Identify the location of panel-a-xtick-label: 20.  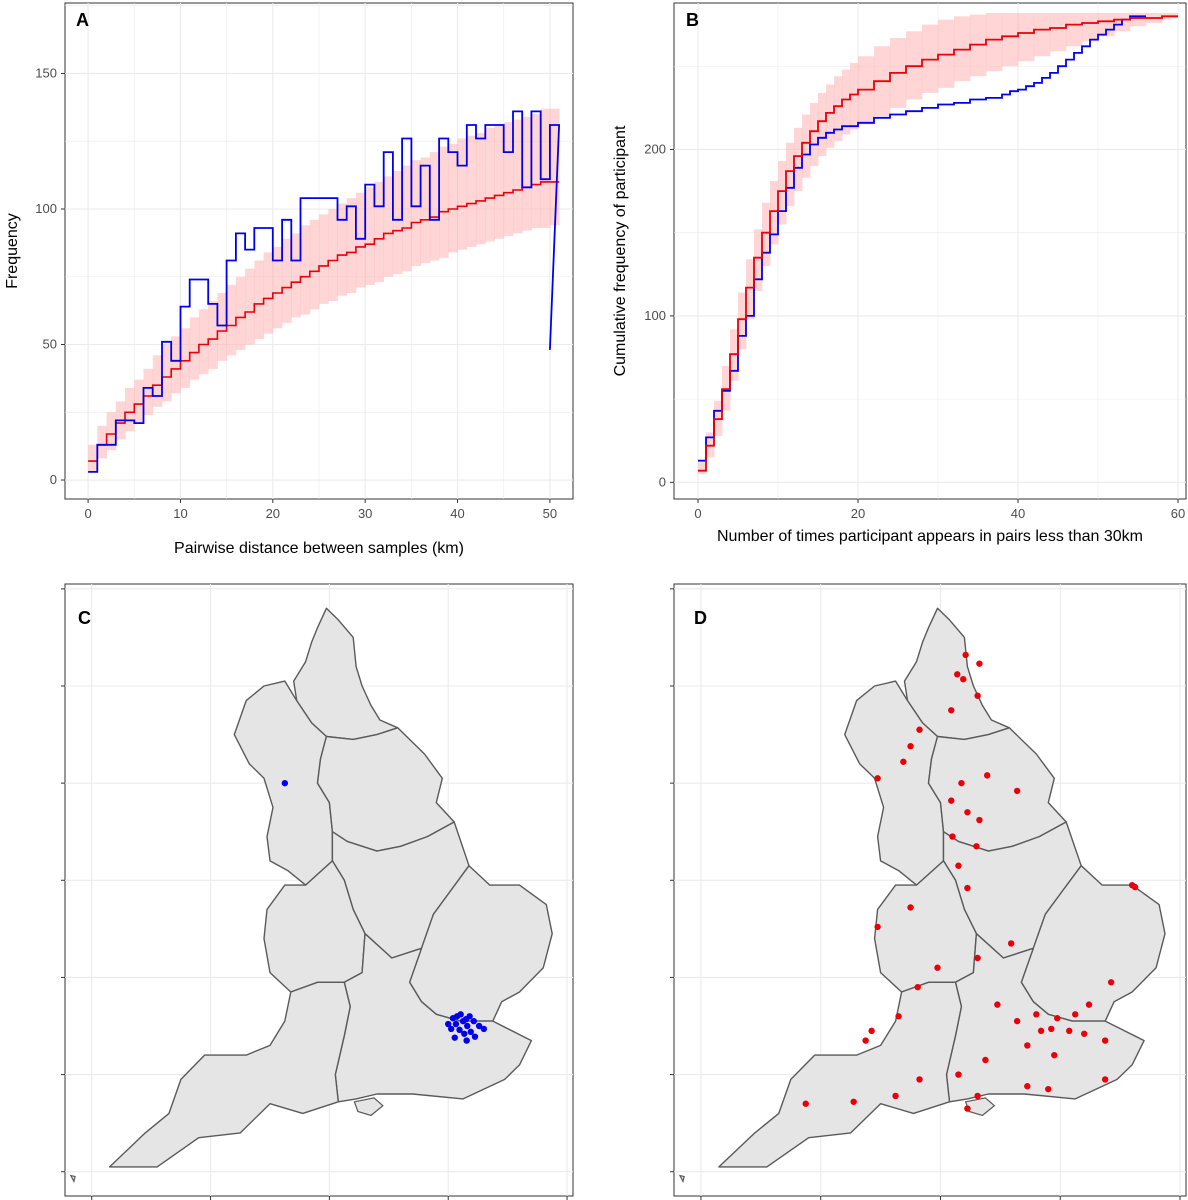
(273, 513).